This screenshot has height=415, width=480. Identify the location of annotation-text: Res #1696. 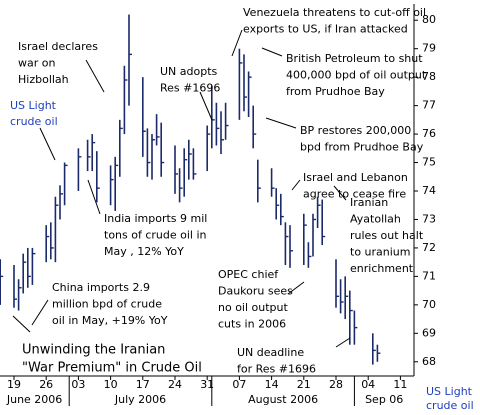
(190, 88).